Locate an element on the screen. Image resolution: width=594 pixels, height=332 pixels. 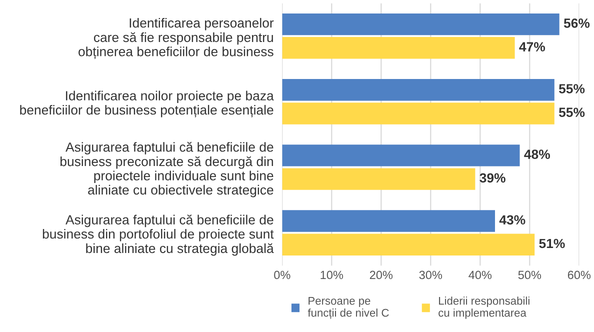
data-label: 47% is located at coordinates (532, 47).